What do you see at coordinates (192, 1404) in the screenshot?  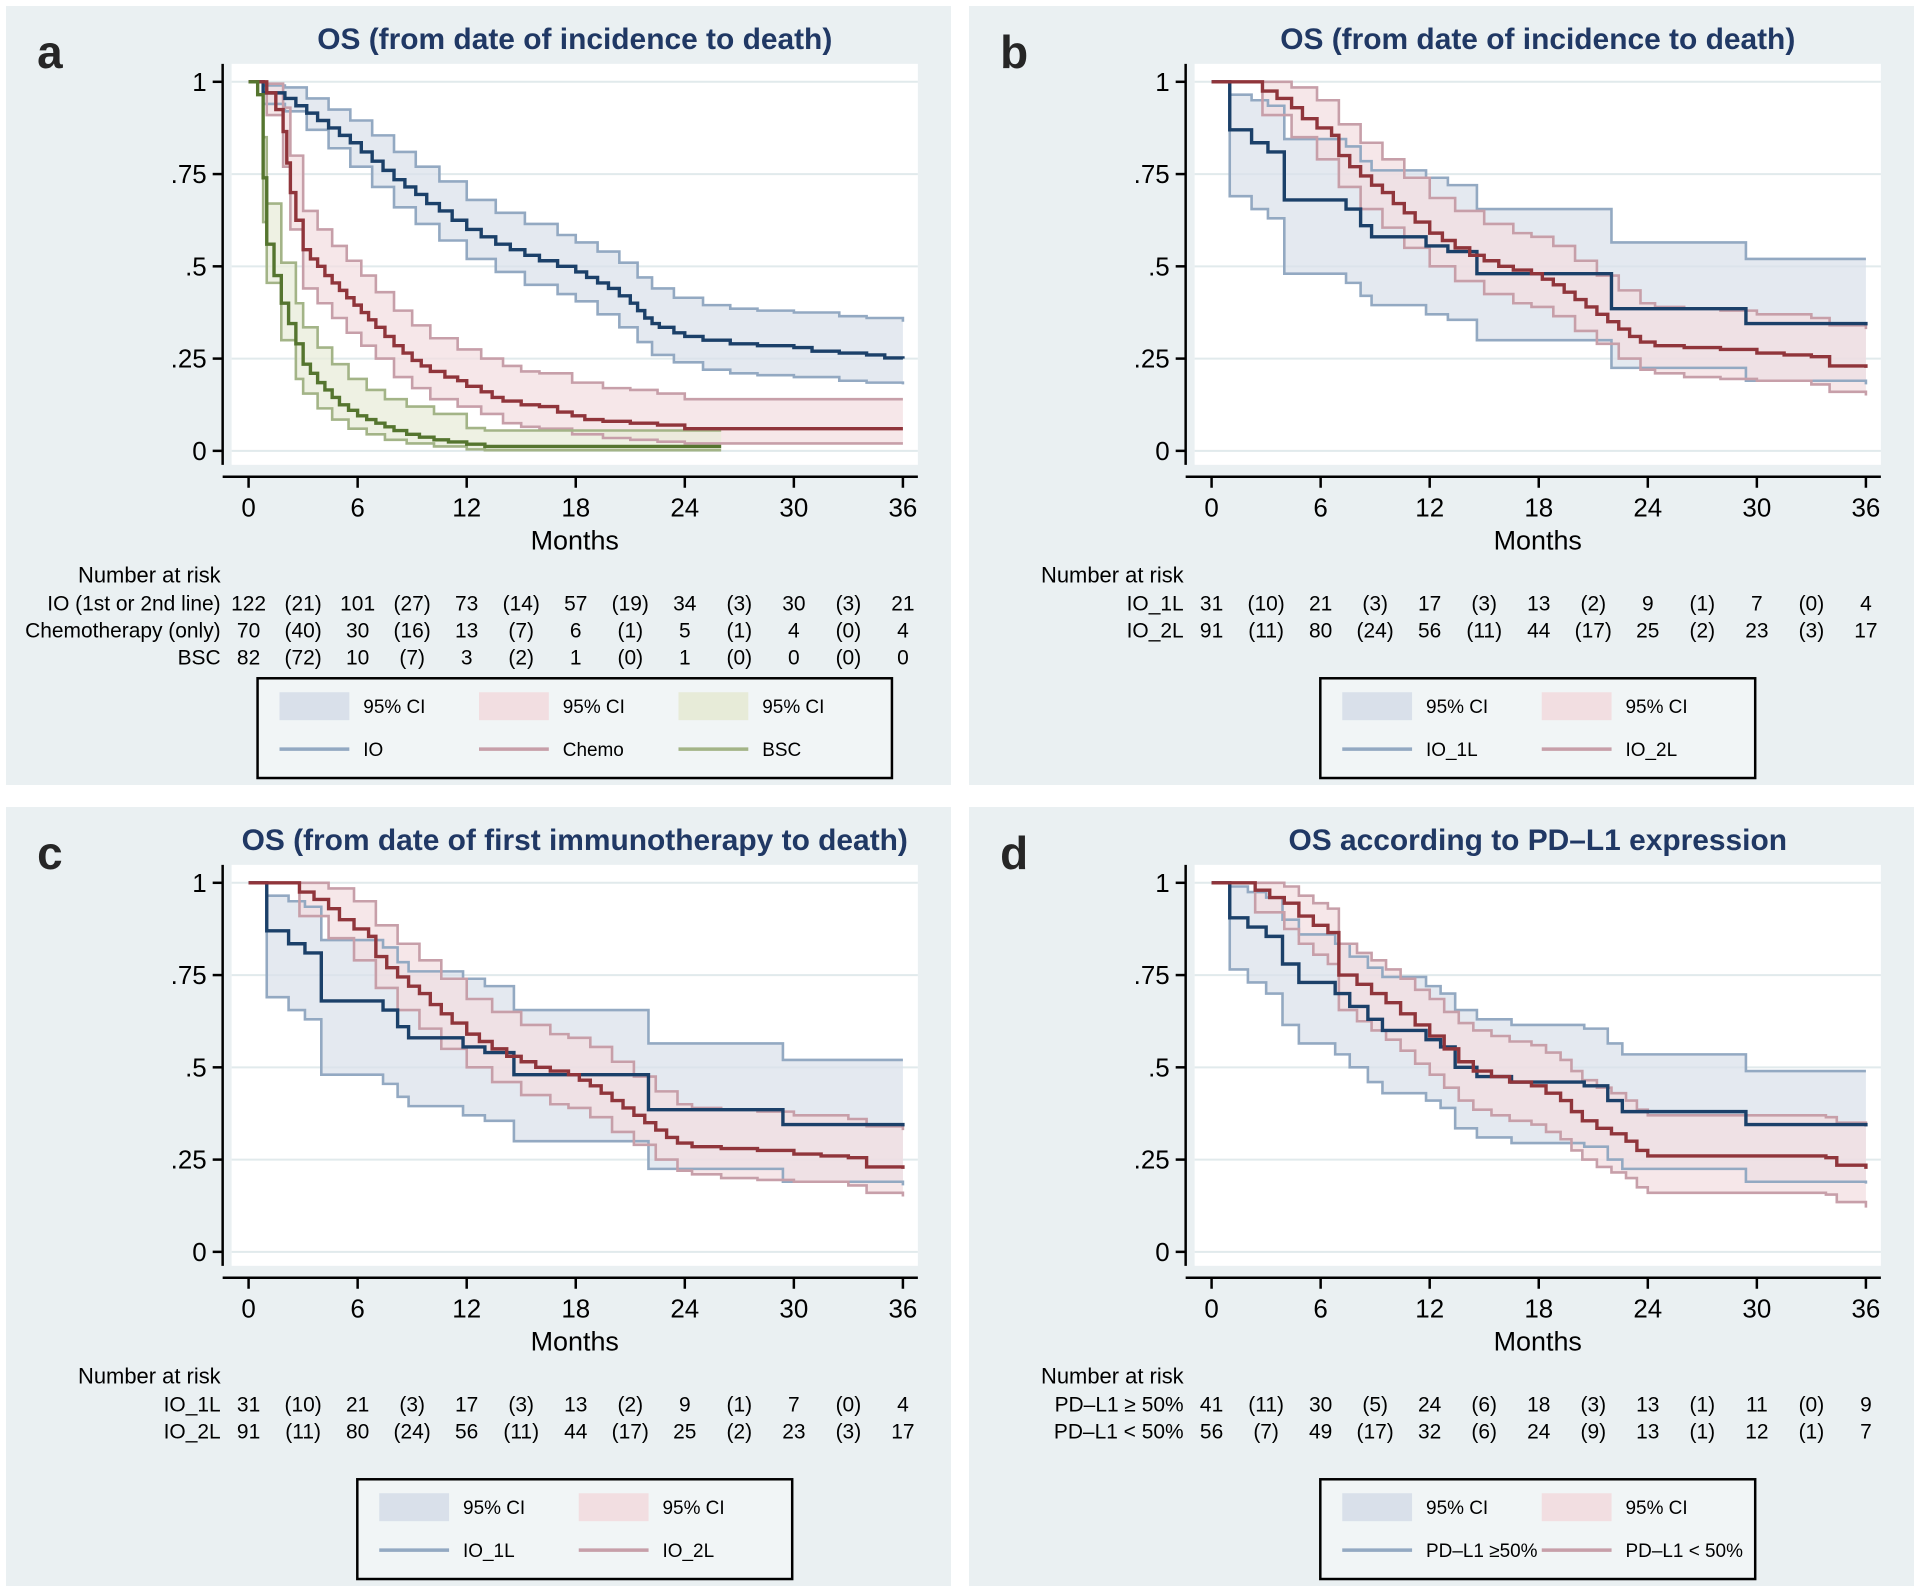 I see `risk-row-label: IO_1L` at bounding box center [192, 1404].